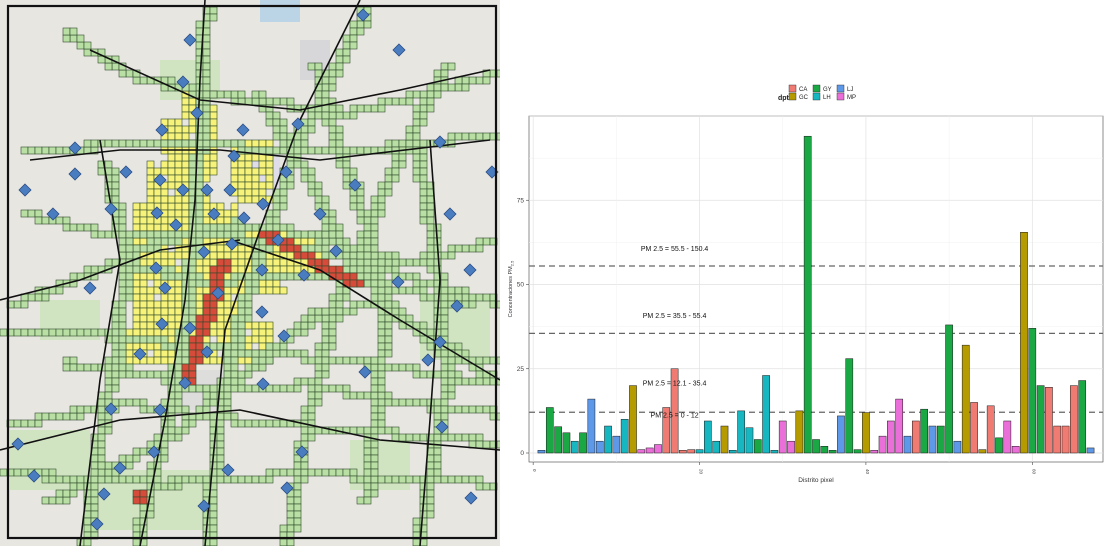 The height and width of the screenshot is (546, 1108). I want to click on legend-swatch-LH, so click(816, 96).